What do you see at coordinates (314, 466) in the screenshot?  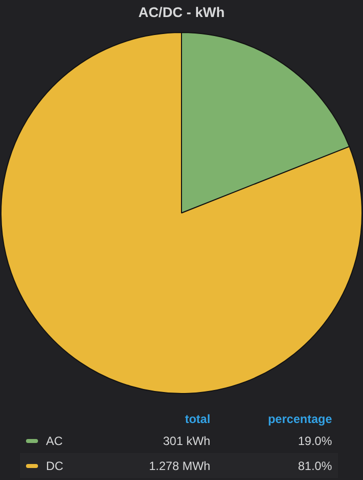 I see `data-label: 81.0%` at bounding box center [314, 466].